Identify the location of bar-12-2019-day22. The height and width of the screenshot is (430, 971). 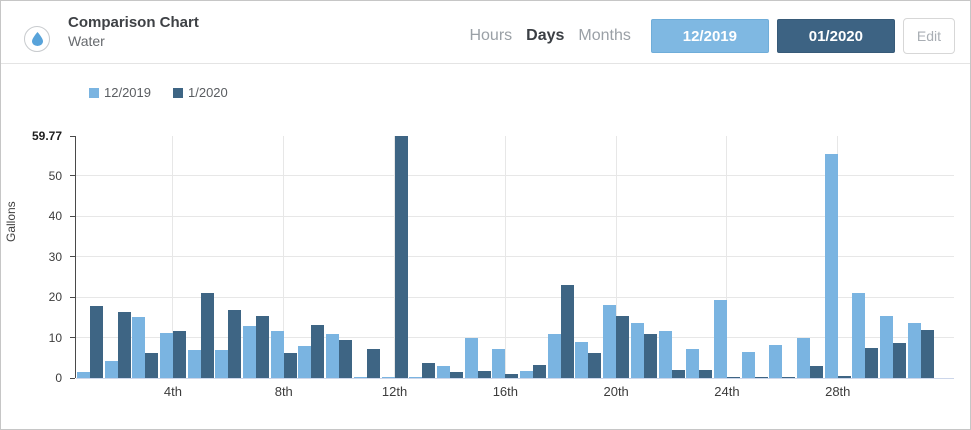
(665, 354).